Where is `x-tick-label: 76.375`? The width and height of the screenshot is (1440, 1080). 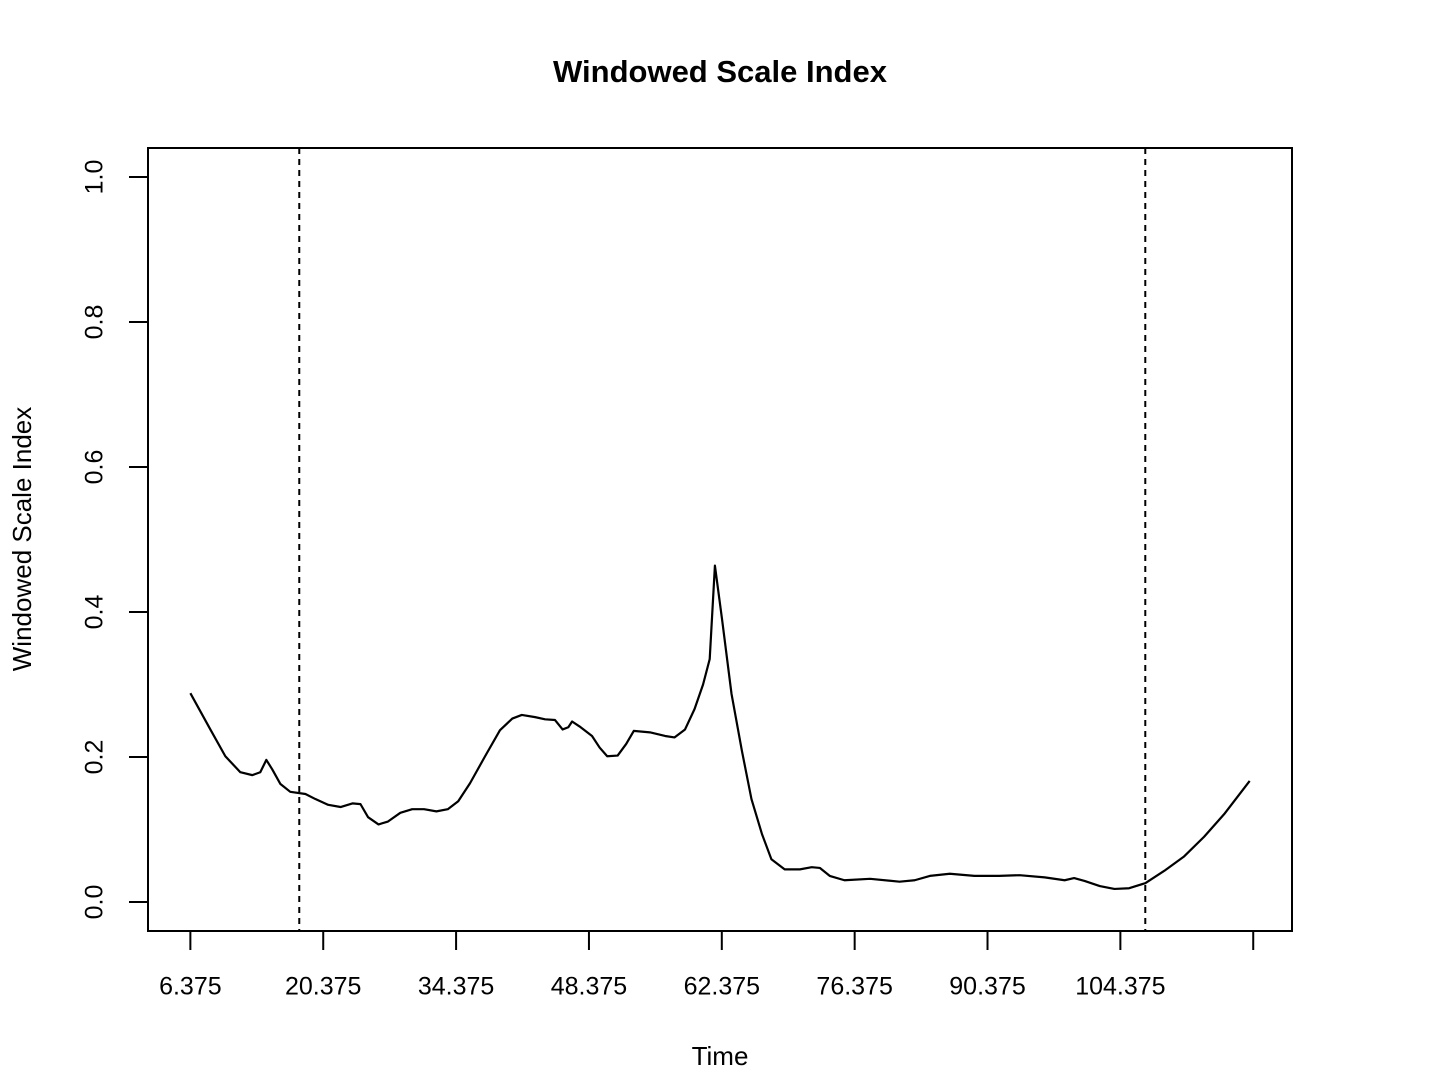 x-tick-label: 76.375 is located at coordinates (854, 987).